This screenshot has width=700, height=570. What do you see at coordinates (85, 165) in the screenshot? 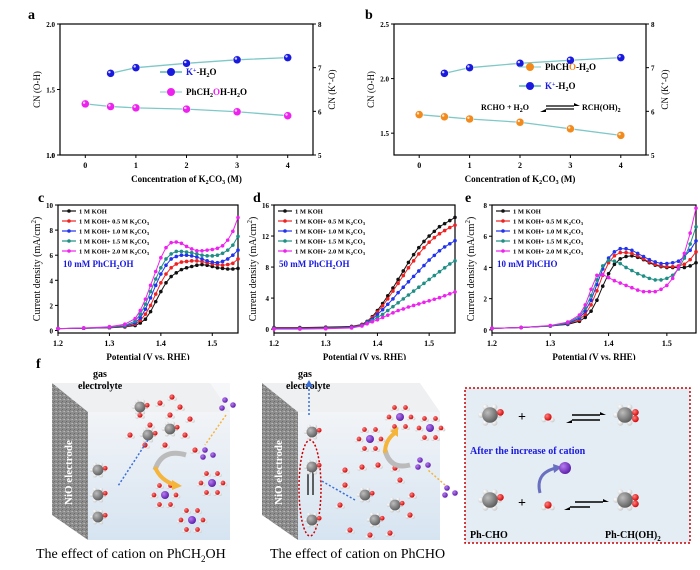
I see `x-tick-label: 0` at bounding box center [85, 165].